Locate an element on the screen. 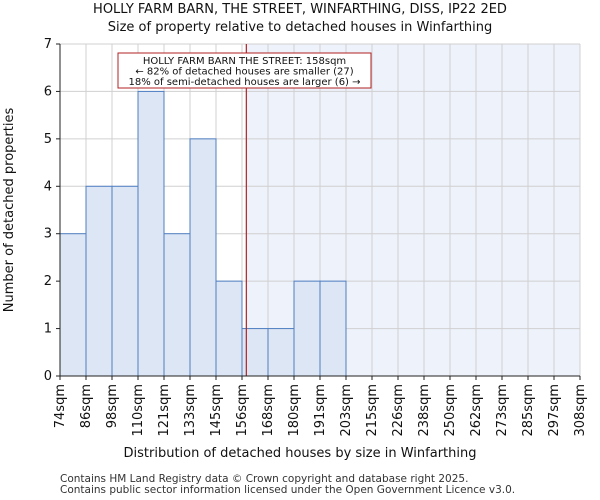 The height and width of the screenshot is (500, 600). x-tick-label: 180sqm is located at coordinates (294, 410).